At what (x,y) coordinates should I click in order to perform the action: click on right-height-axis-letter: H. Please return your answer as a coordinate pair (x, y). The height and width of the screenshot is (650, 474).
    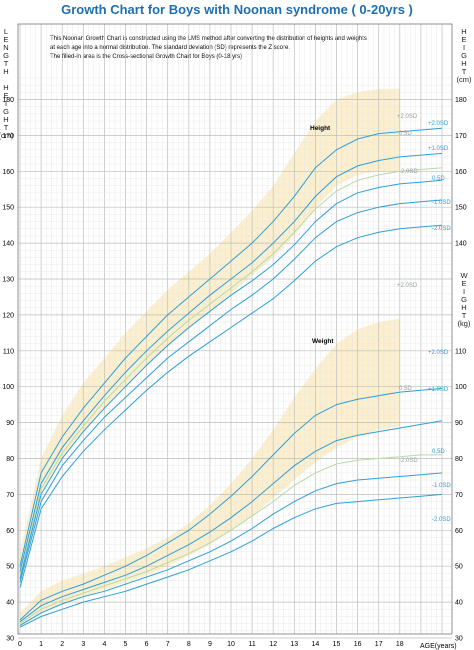
    Looking at the image, I should click on (463, 31).